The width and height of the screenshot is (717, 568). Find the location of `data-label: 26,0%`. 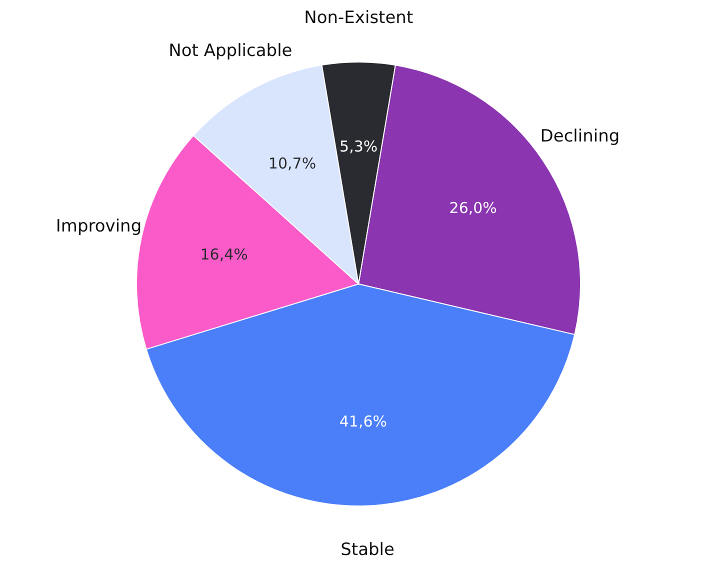

data-label: 26,0% is located at coordinates (473, 207).